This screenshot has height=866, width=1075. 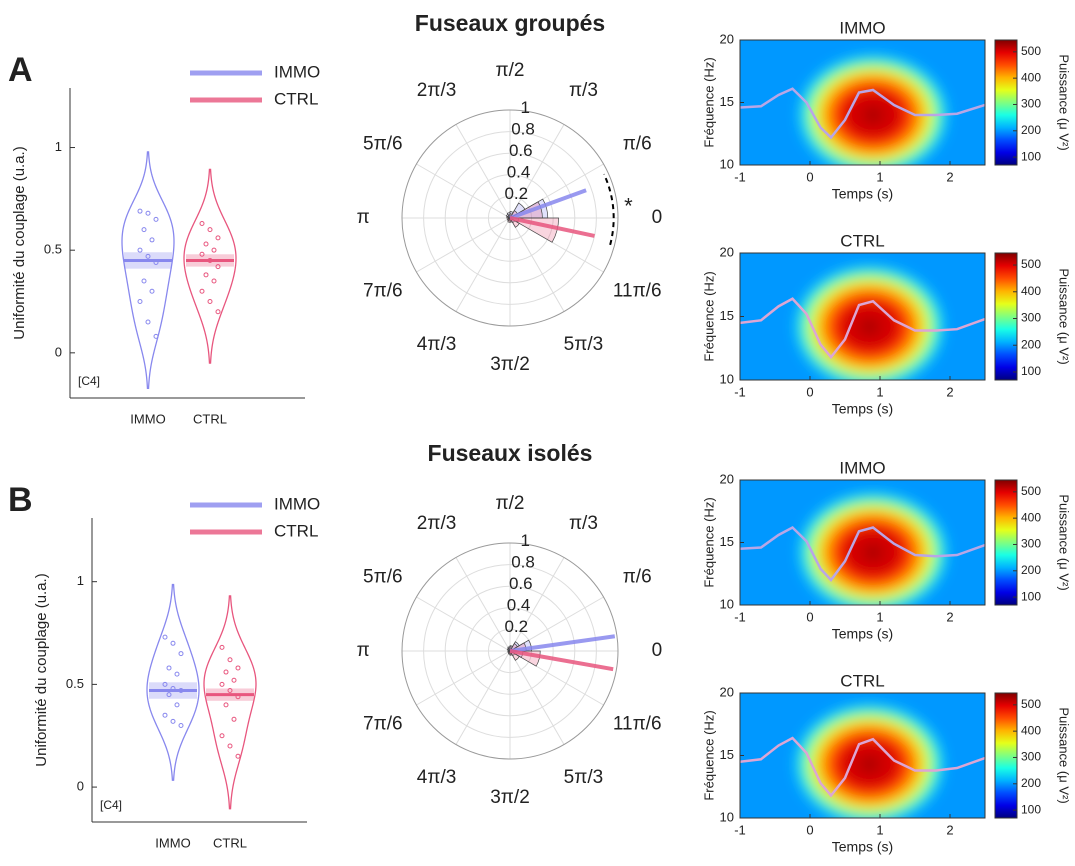 What do you see at coordinates (516, 193) in the screenshot?
I see `r-tick-label: 0.2` at bounding box center [516, 193].